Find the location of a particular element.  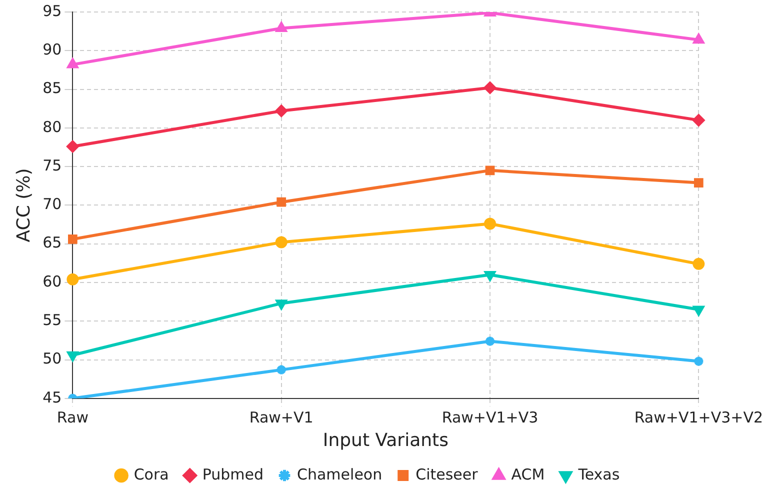

legend-label: Chameleon is located at coordinates (339, 474).